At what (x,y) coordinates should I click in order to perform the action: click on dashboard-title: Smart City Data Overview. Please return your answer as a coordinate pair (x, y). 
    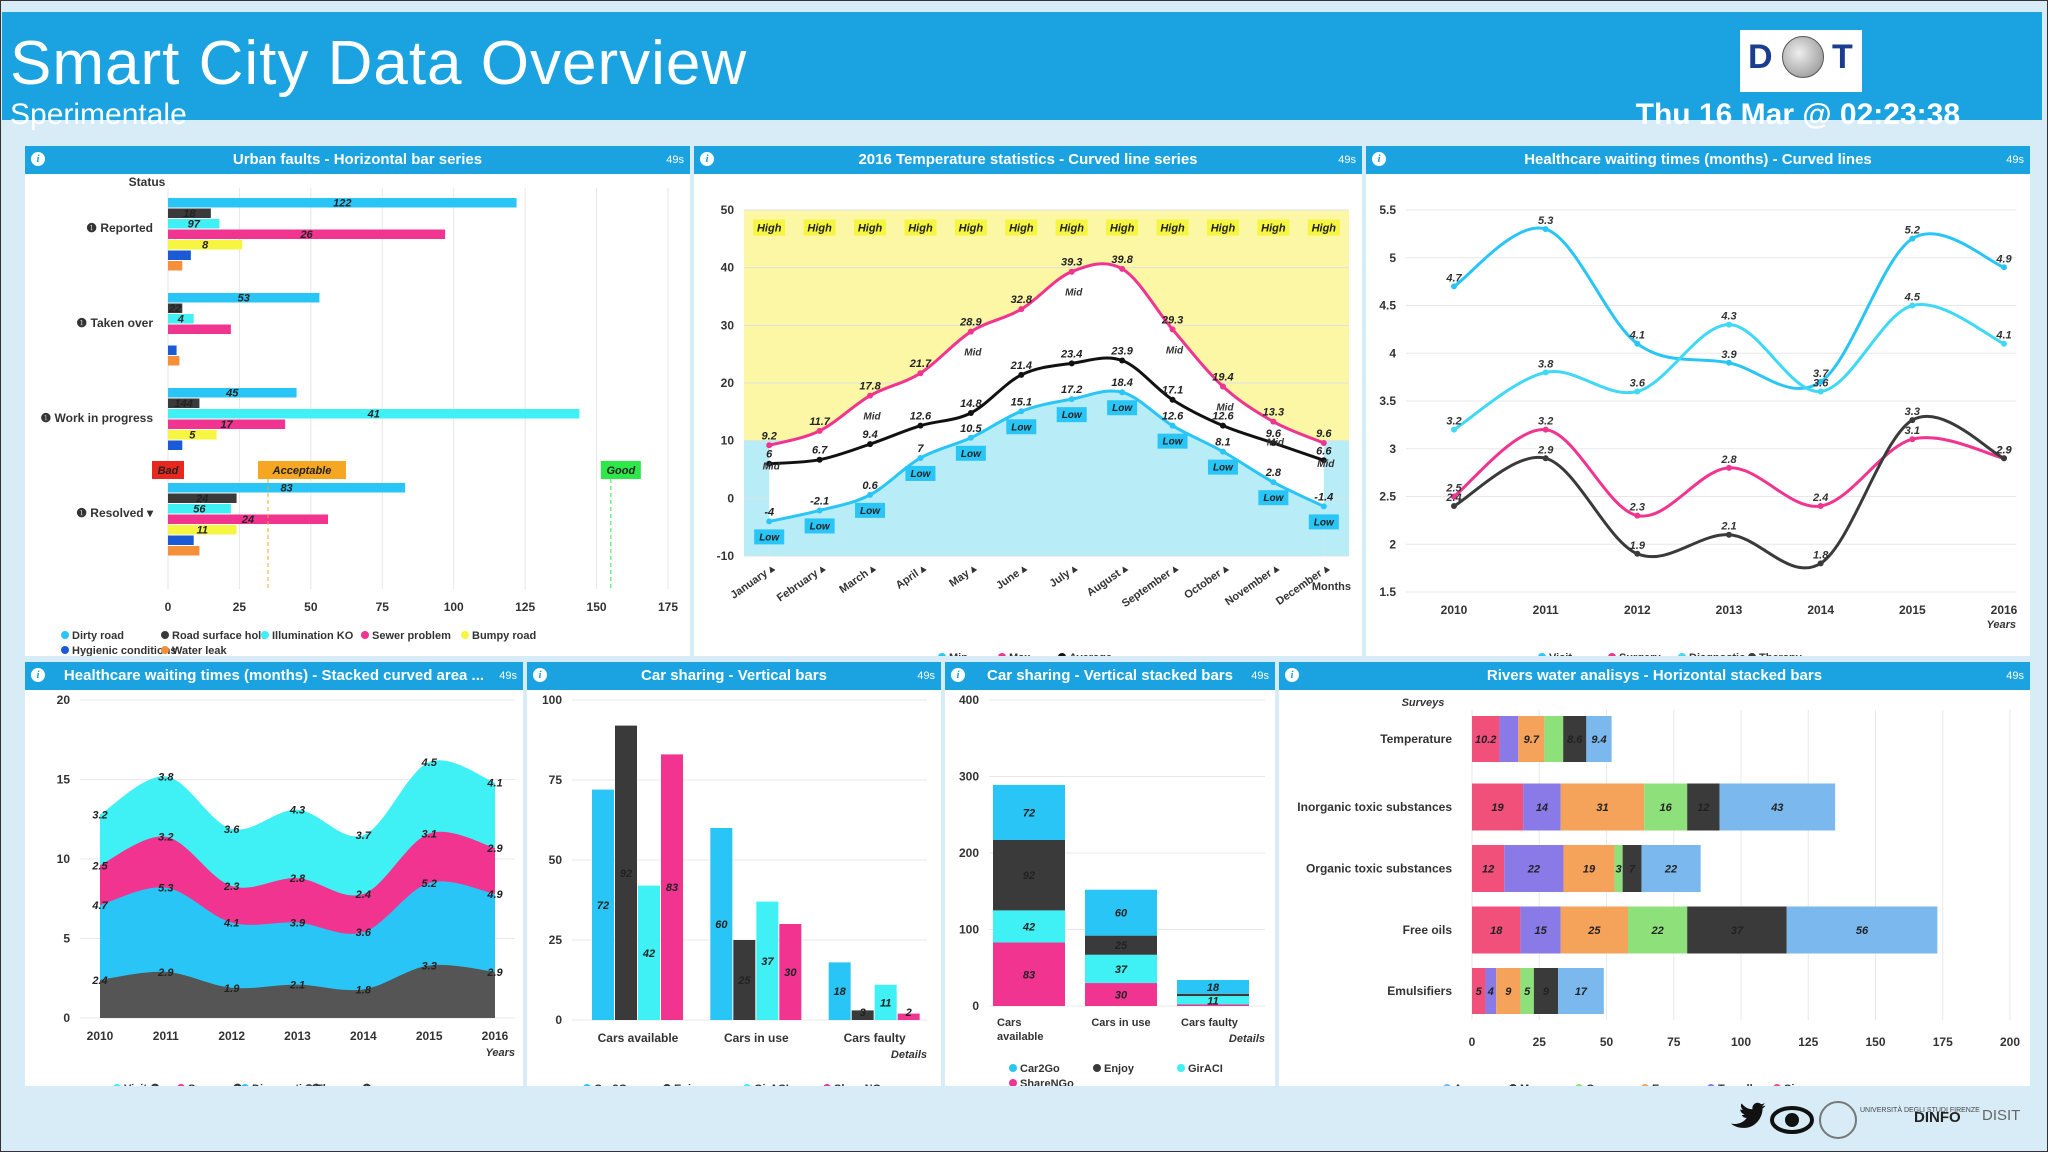
    Looking at the image, I should click on (379, 63).